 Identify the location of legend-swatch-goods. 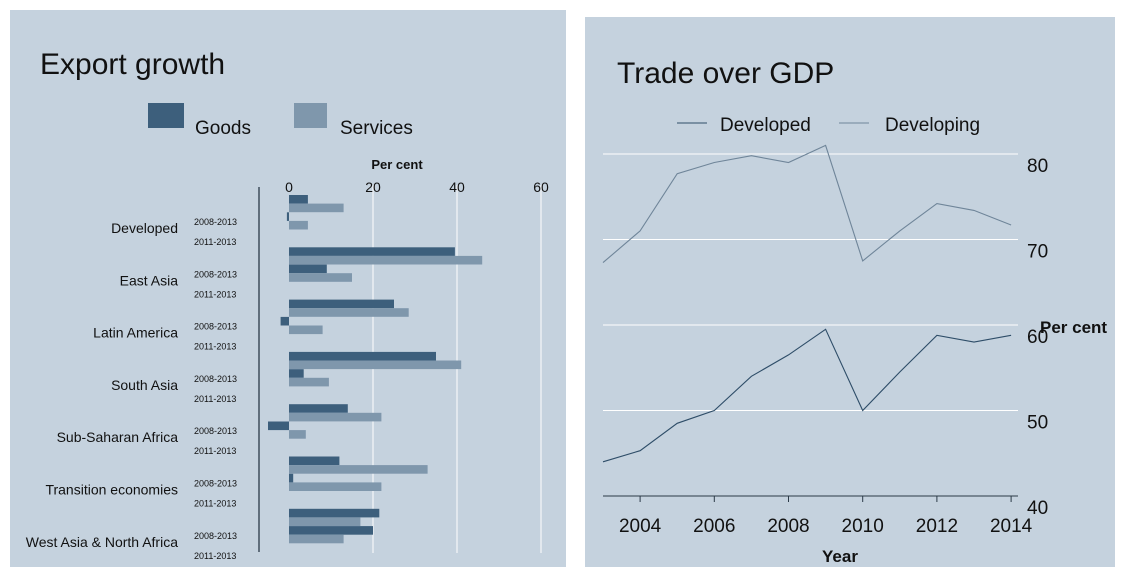
(166, 115).